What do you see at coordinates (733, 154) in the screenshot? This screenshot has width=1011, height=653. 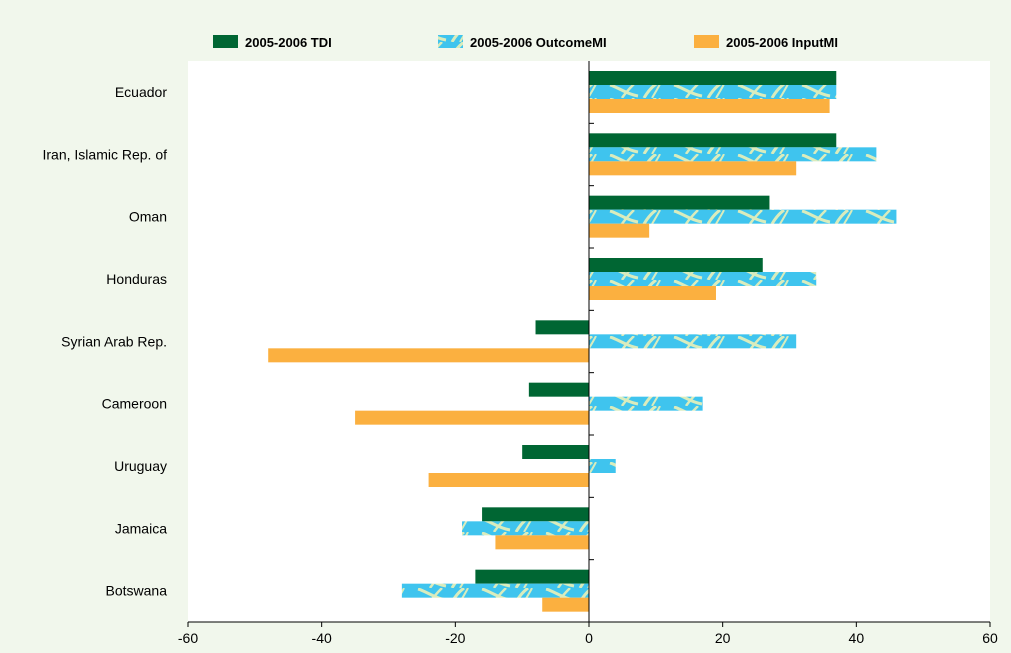 I see `bar-iran-islamic-rep-of-2005-2006-outcomemi` at bounding box center [733, 154].